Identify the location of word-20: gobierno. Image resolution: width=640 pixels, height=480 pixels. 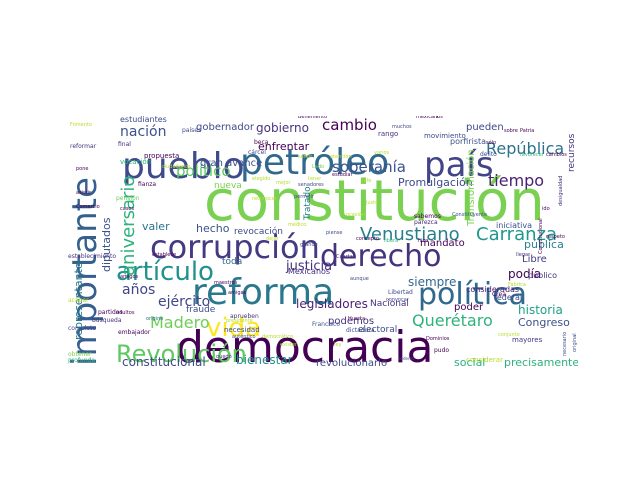
(282, 128).